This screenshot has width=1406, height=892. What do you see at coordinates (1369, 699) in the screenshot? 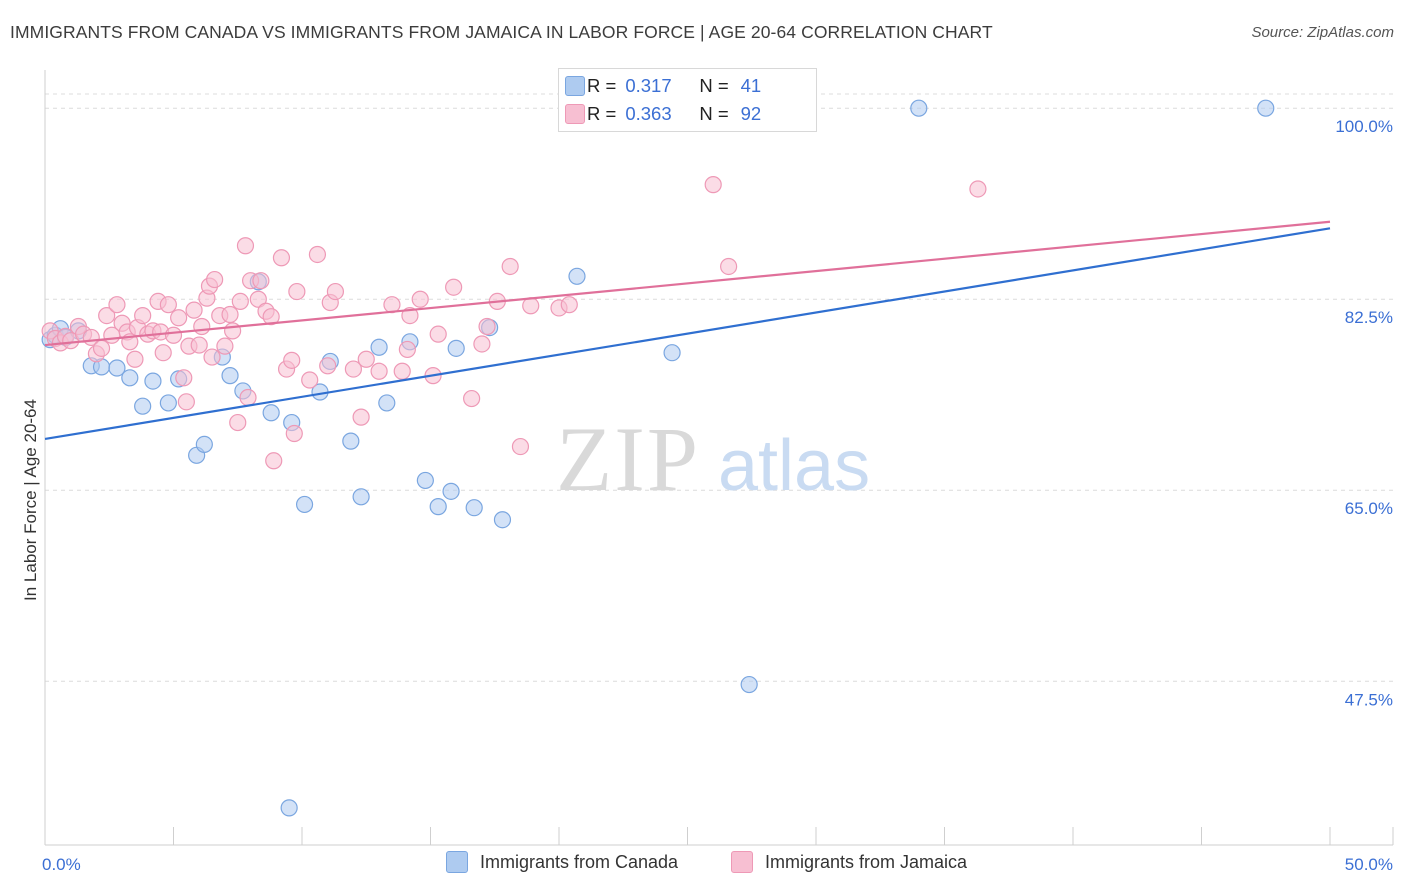
I see `y-tick-label-0: 47.5%` at bounding box center [1369, 699].